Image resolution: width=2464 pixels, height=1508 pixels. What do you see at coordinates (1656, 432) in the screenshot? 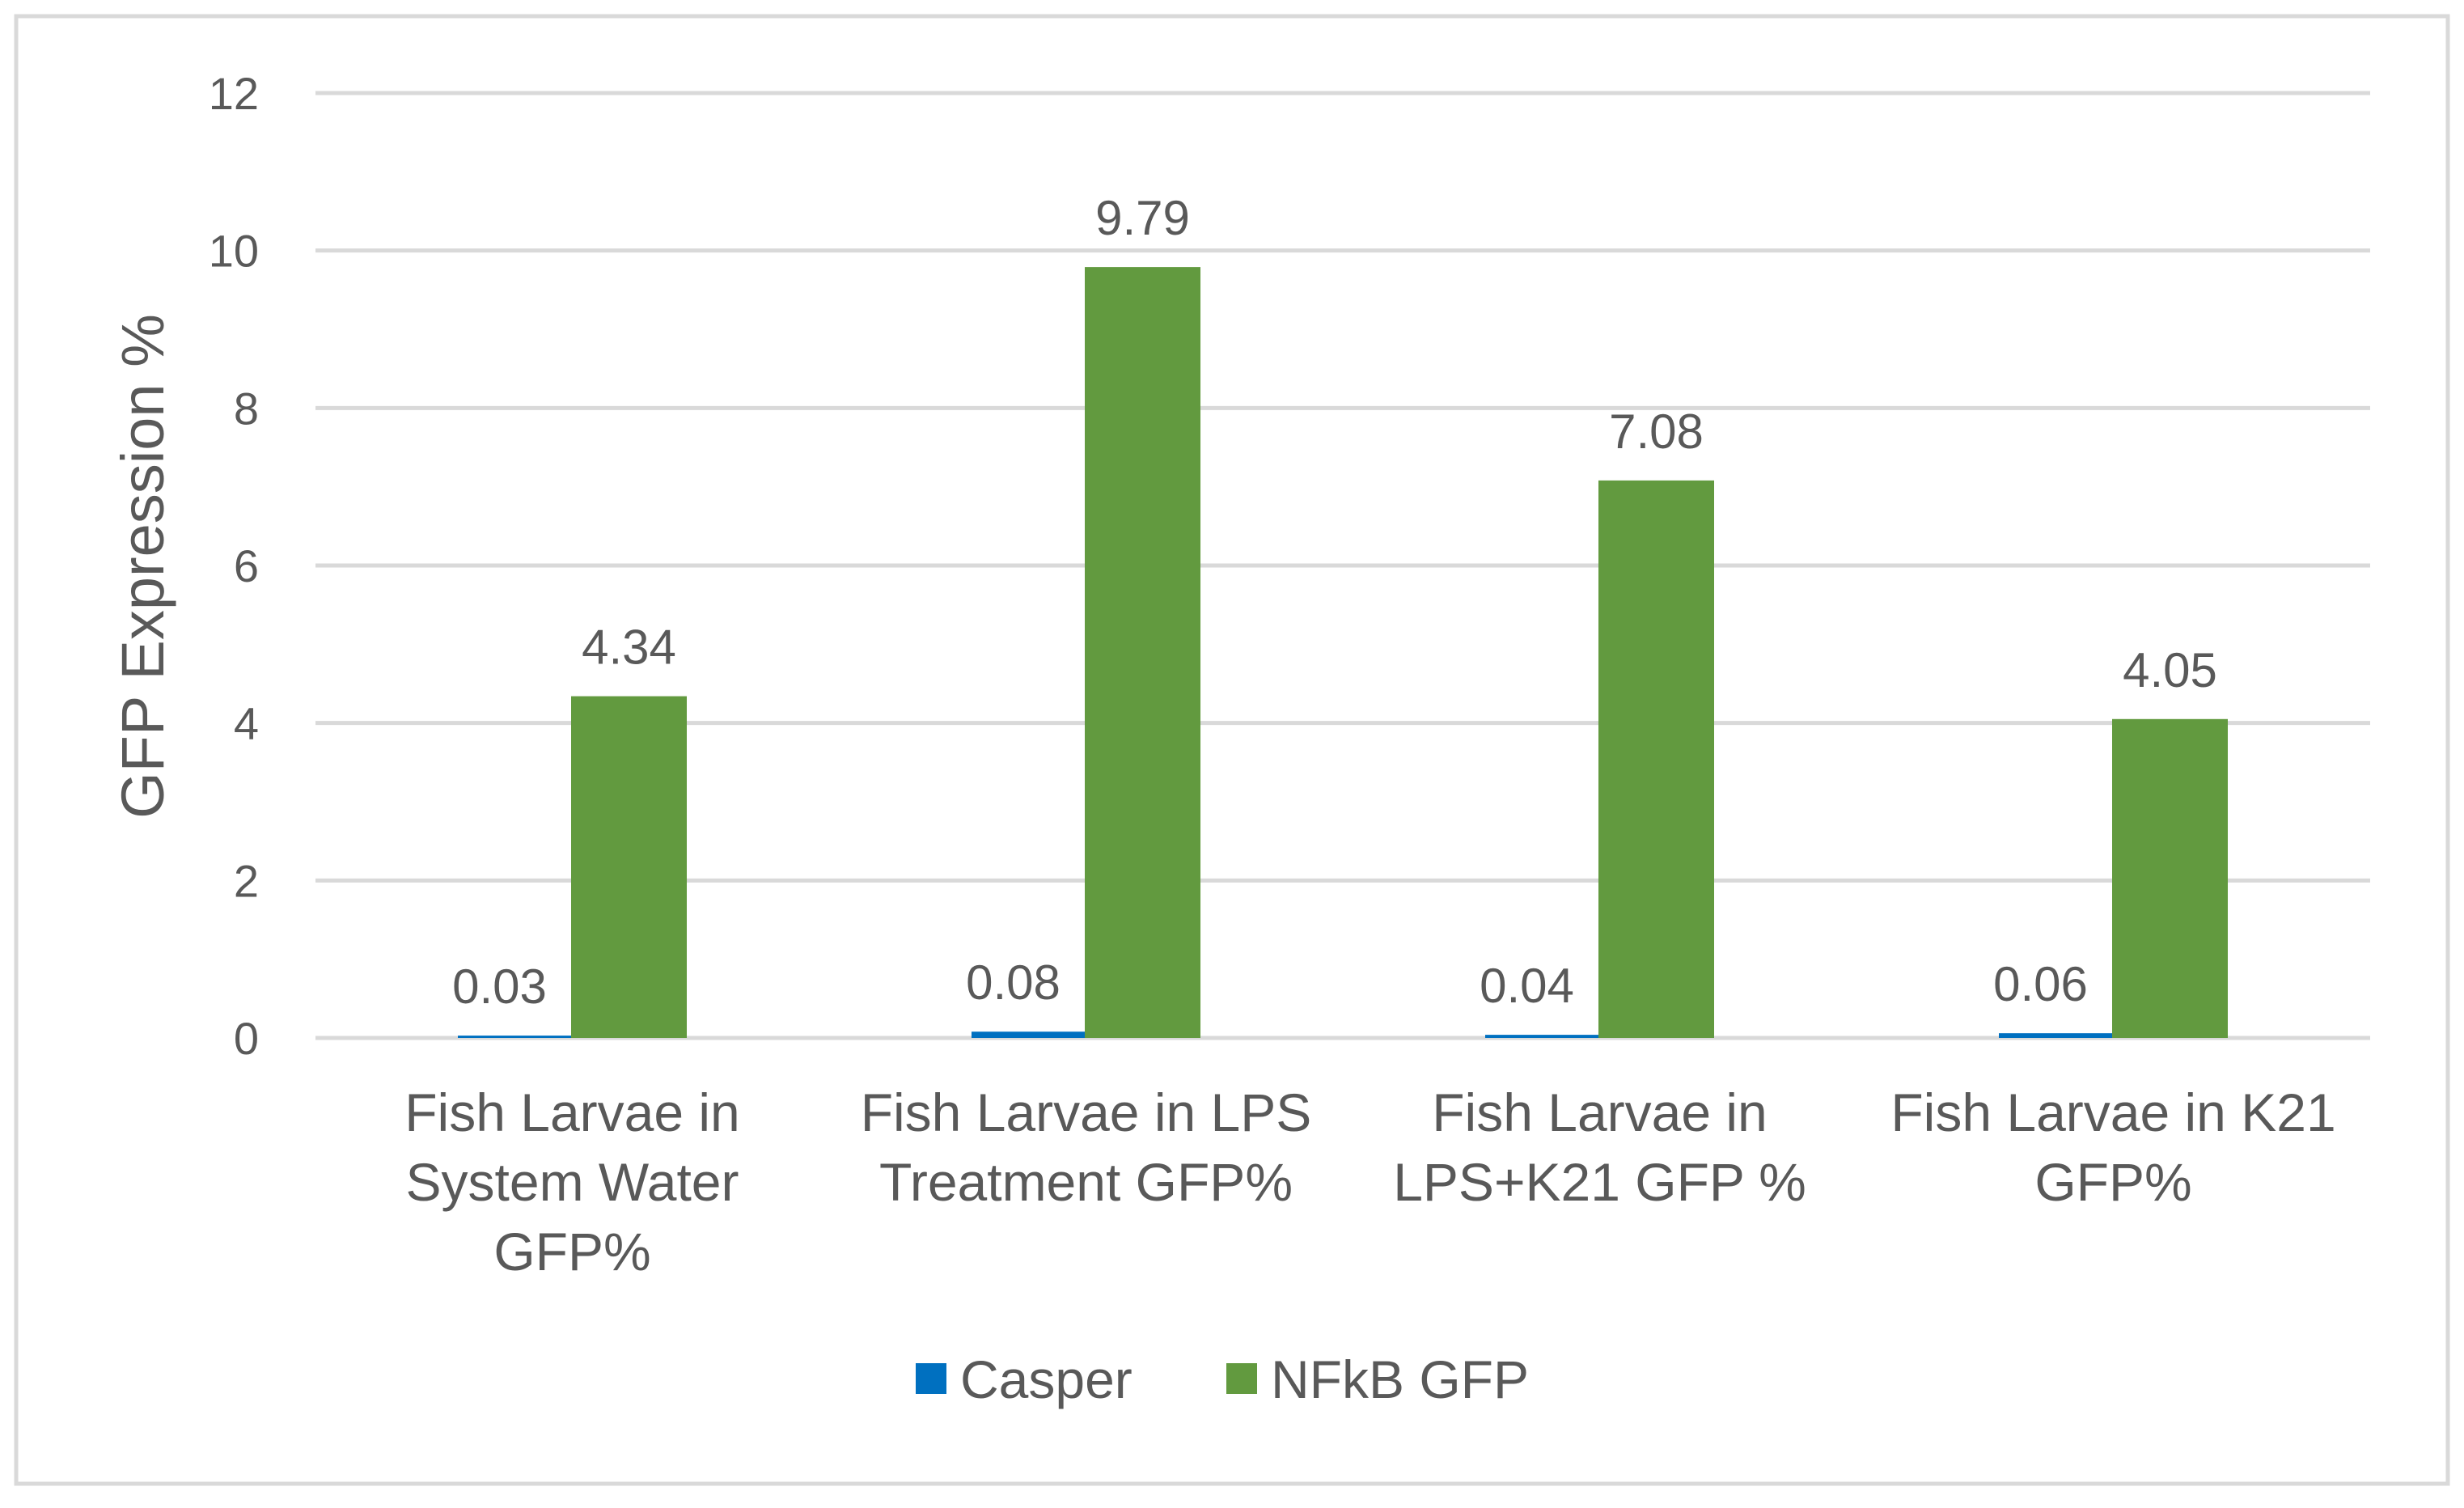
I see `data-label: 7.08` at bounding box center [1656, 432].